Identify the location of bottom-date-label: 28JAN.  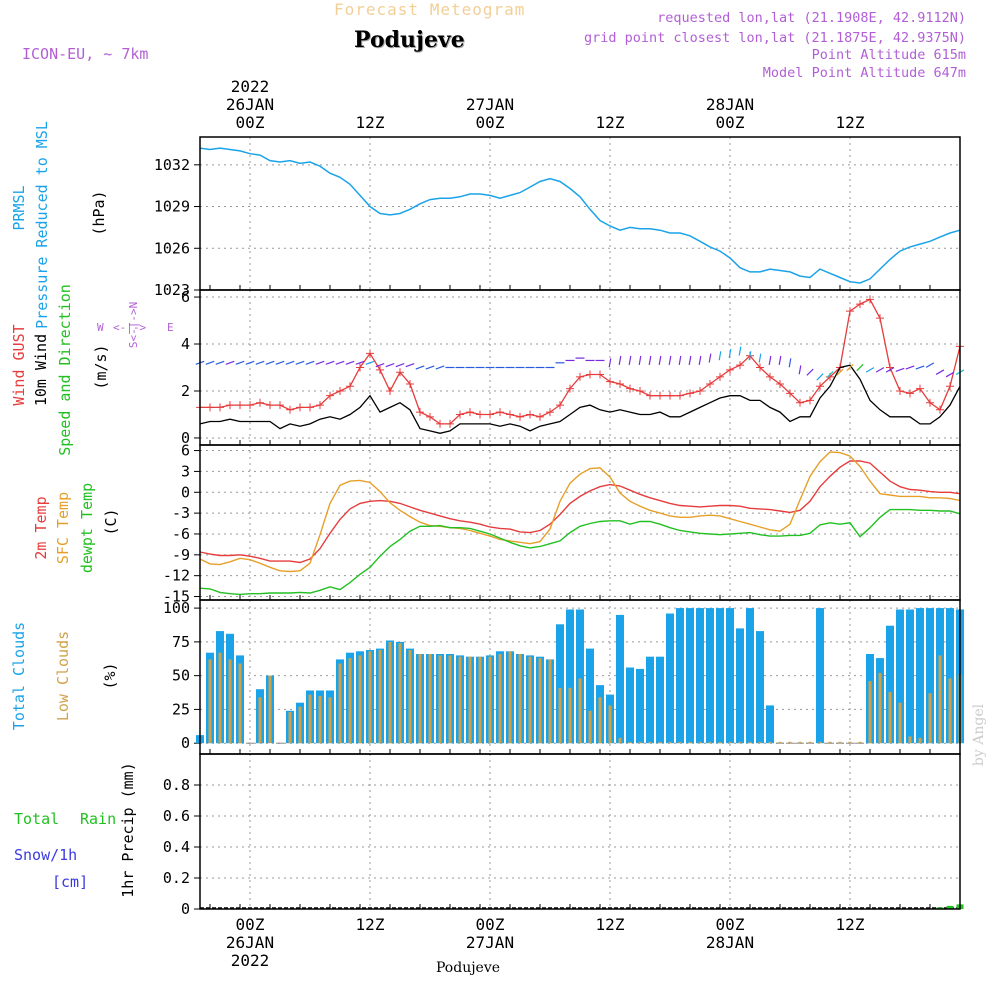
(730, 942).